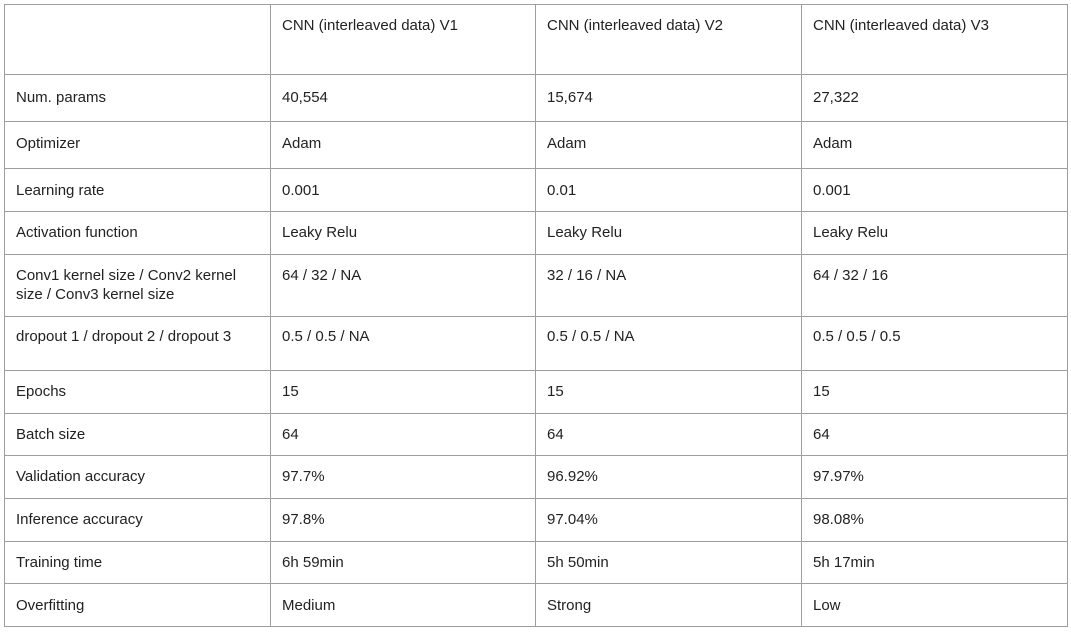 The height and width of the screenshot is (635, 1071). I want to click on table-row: Learning rate 0.001 0.01 0.001, so click(536, 190).